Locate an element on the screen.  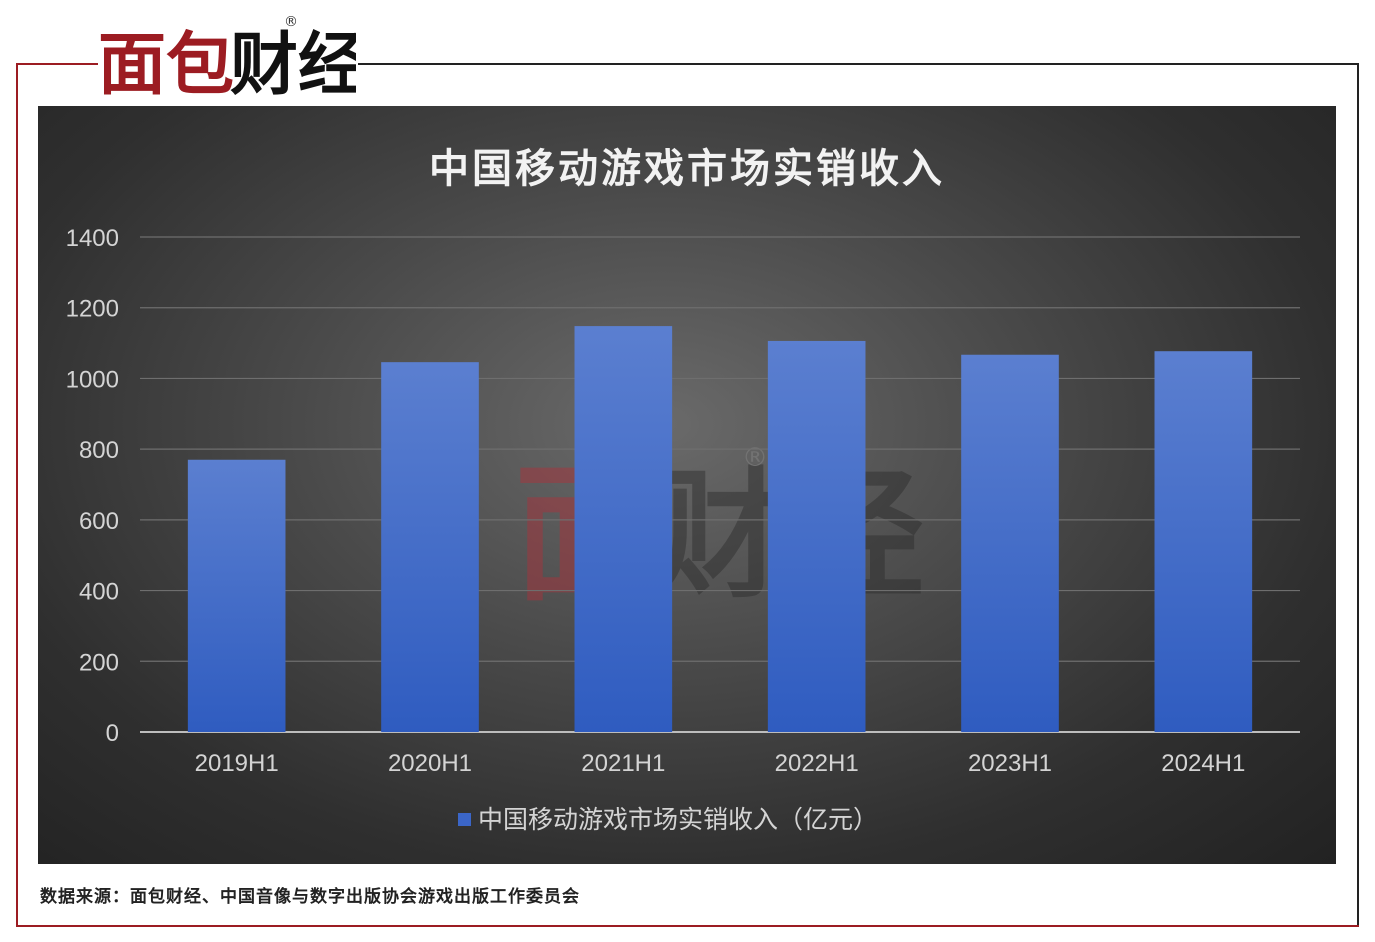
brand-logo: 面包 财经 is located at coordinates (227, 63).